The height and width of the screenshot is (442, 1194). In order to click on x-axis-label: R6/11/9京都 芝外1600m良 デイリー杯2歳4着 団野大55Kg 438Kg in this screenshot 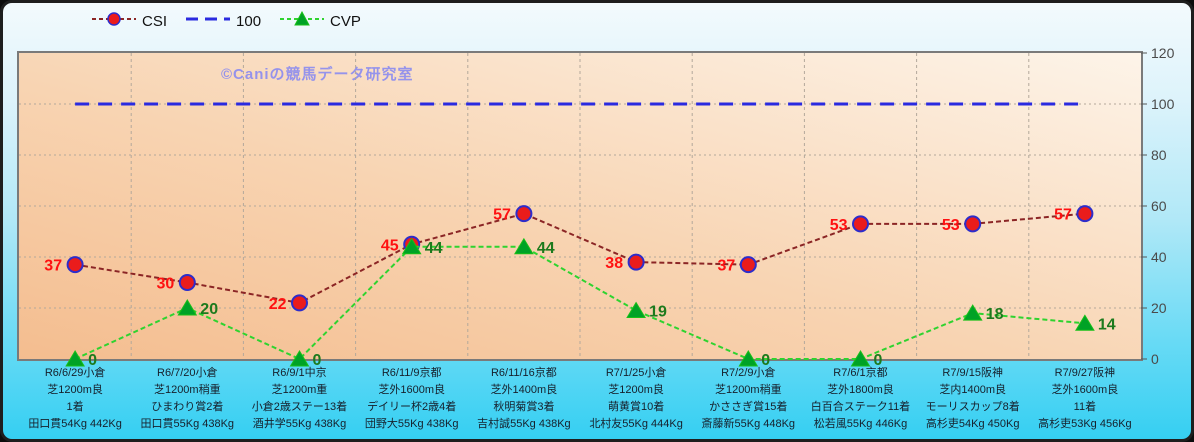, I will do `click(411, 399)`.